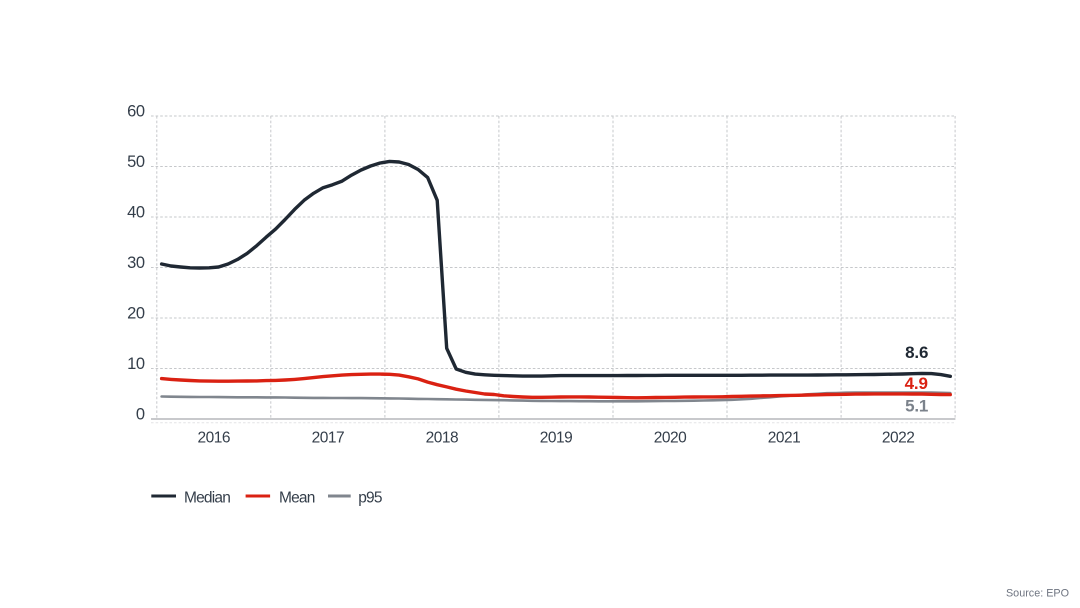  Describe the element at coordinates (136, 263) in the screenshot. I see `svg-text: 30` at that location.